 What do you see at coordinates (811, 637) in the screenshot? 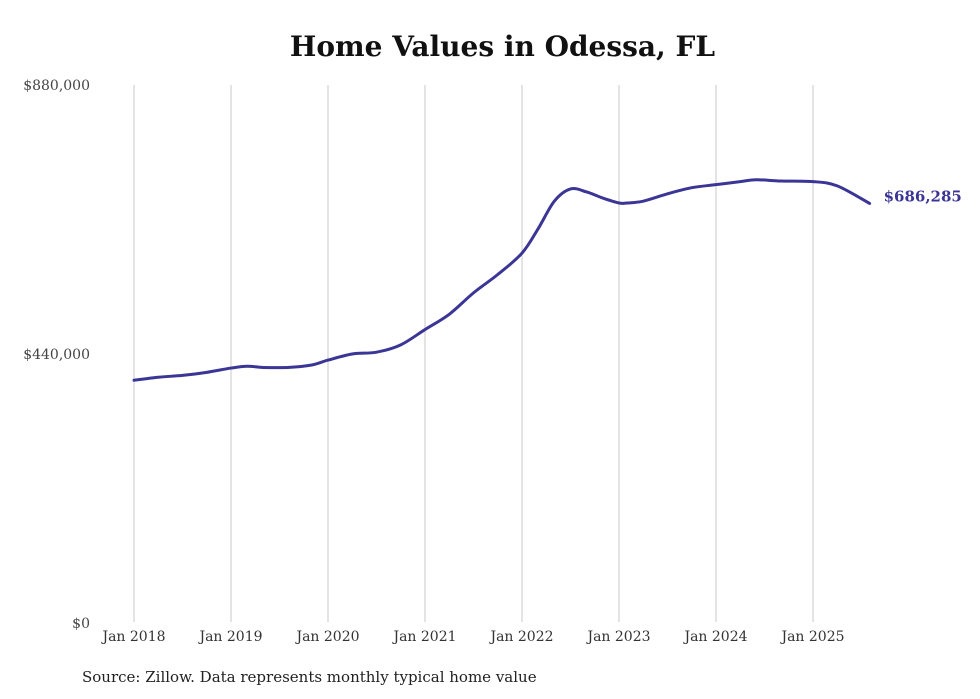
I see `x-tick-label: Jan 2025` at bounding box center [811, 637].